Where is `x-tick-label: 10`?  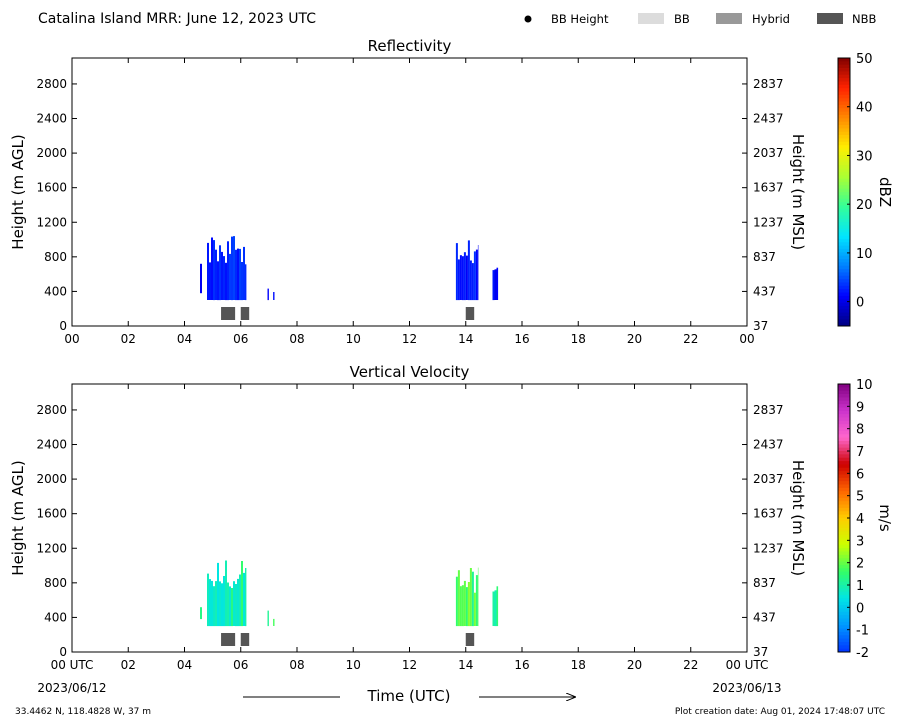 x-tick-label: 10 is located at coordinates (353, 339).